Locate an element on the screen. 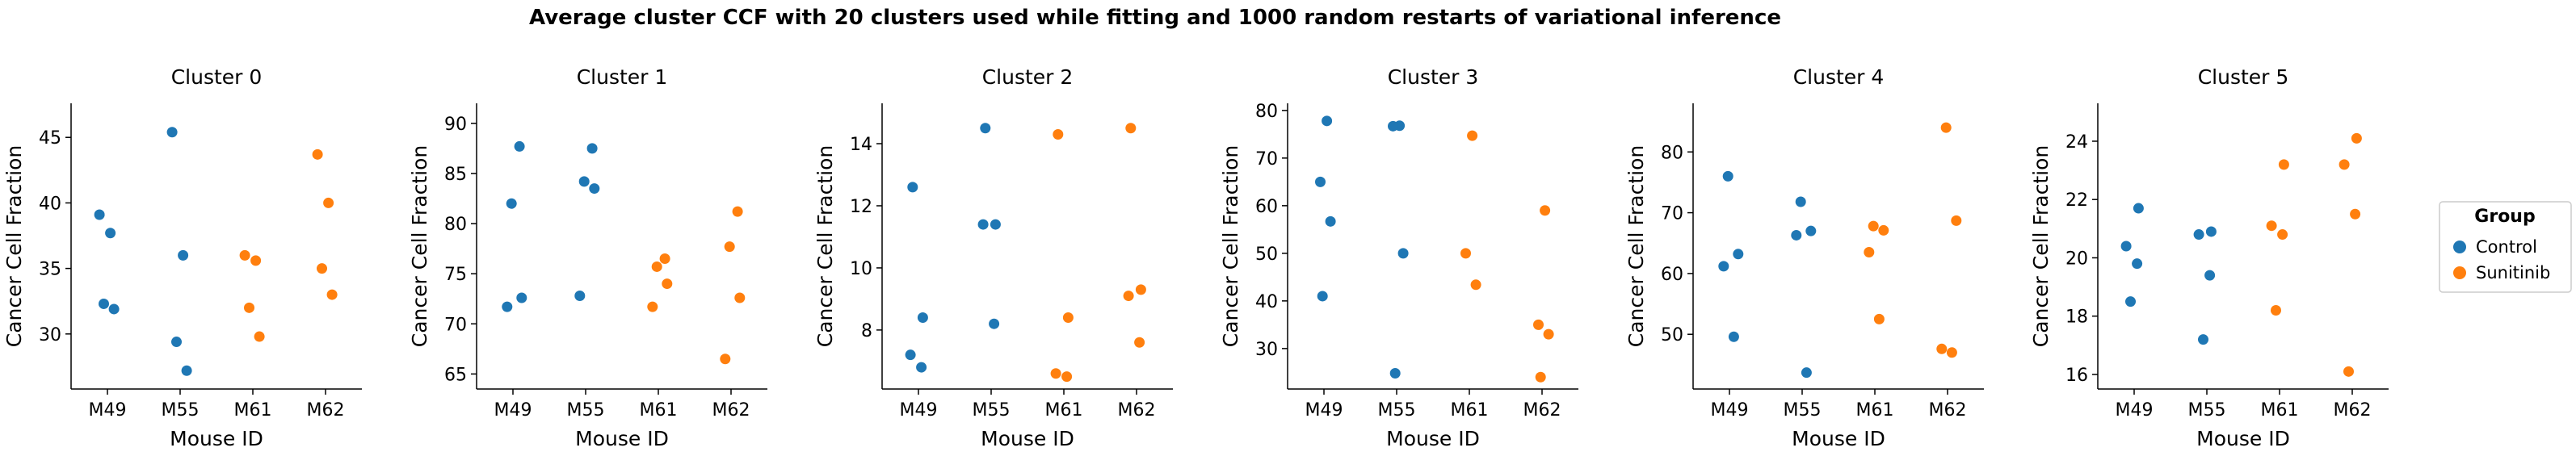 This screenshot has height=456, width=2576. y-tick-label: 12 is located at coordinates (861, 207).